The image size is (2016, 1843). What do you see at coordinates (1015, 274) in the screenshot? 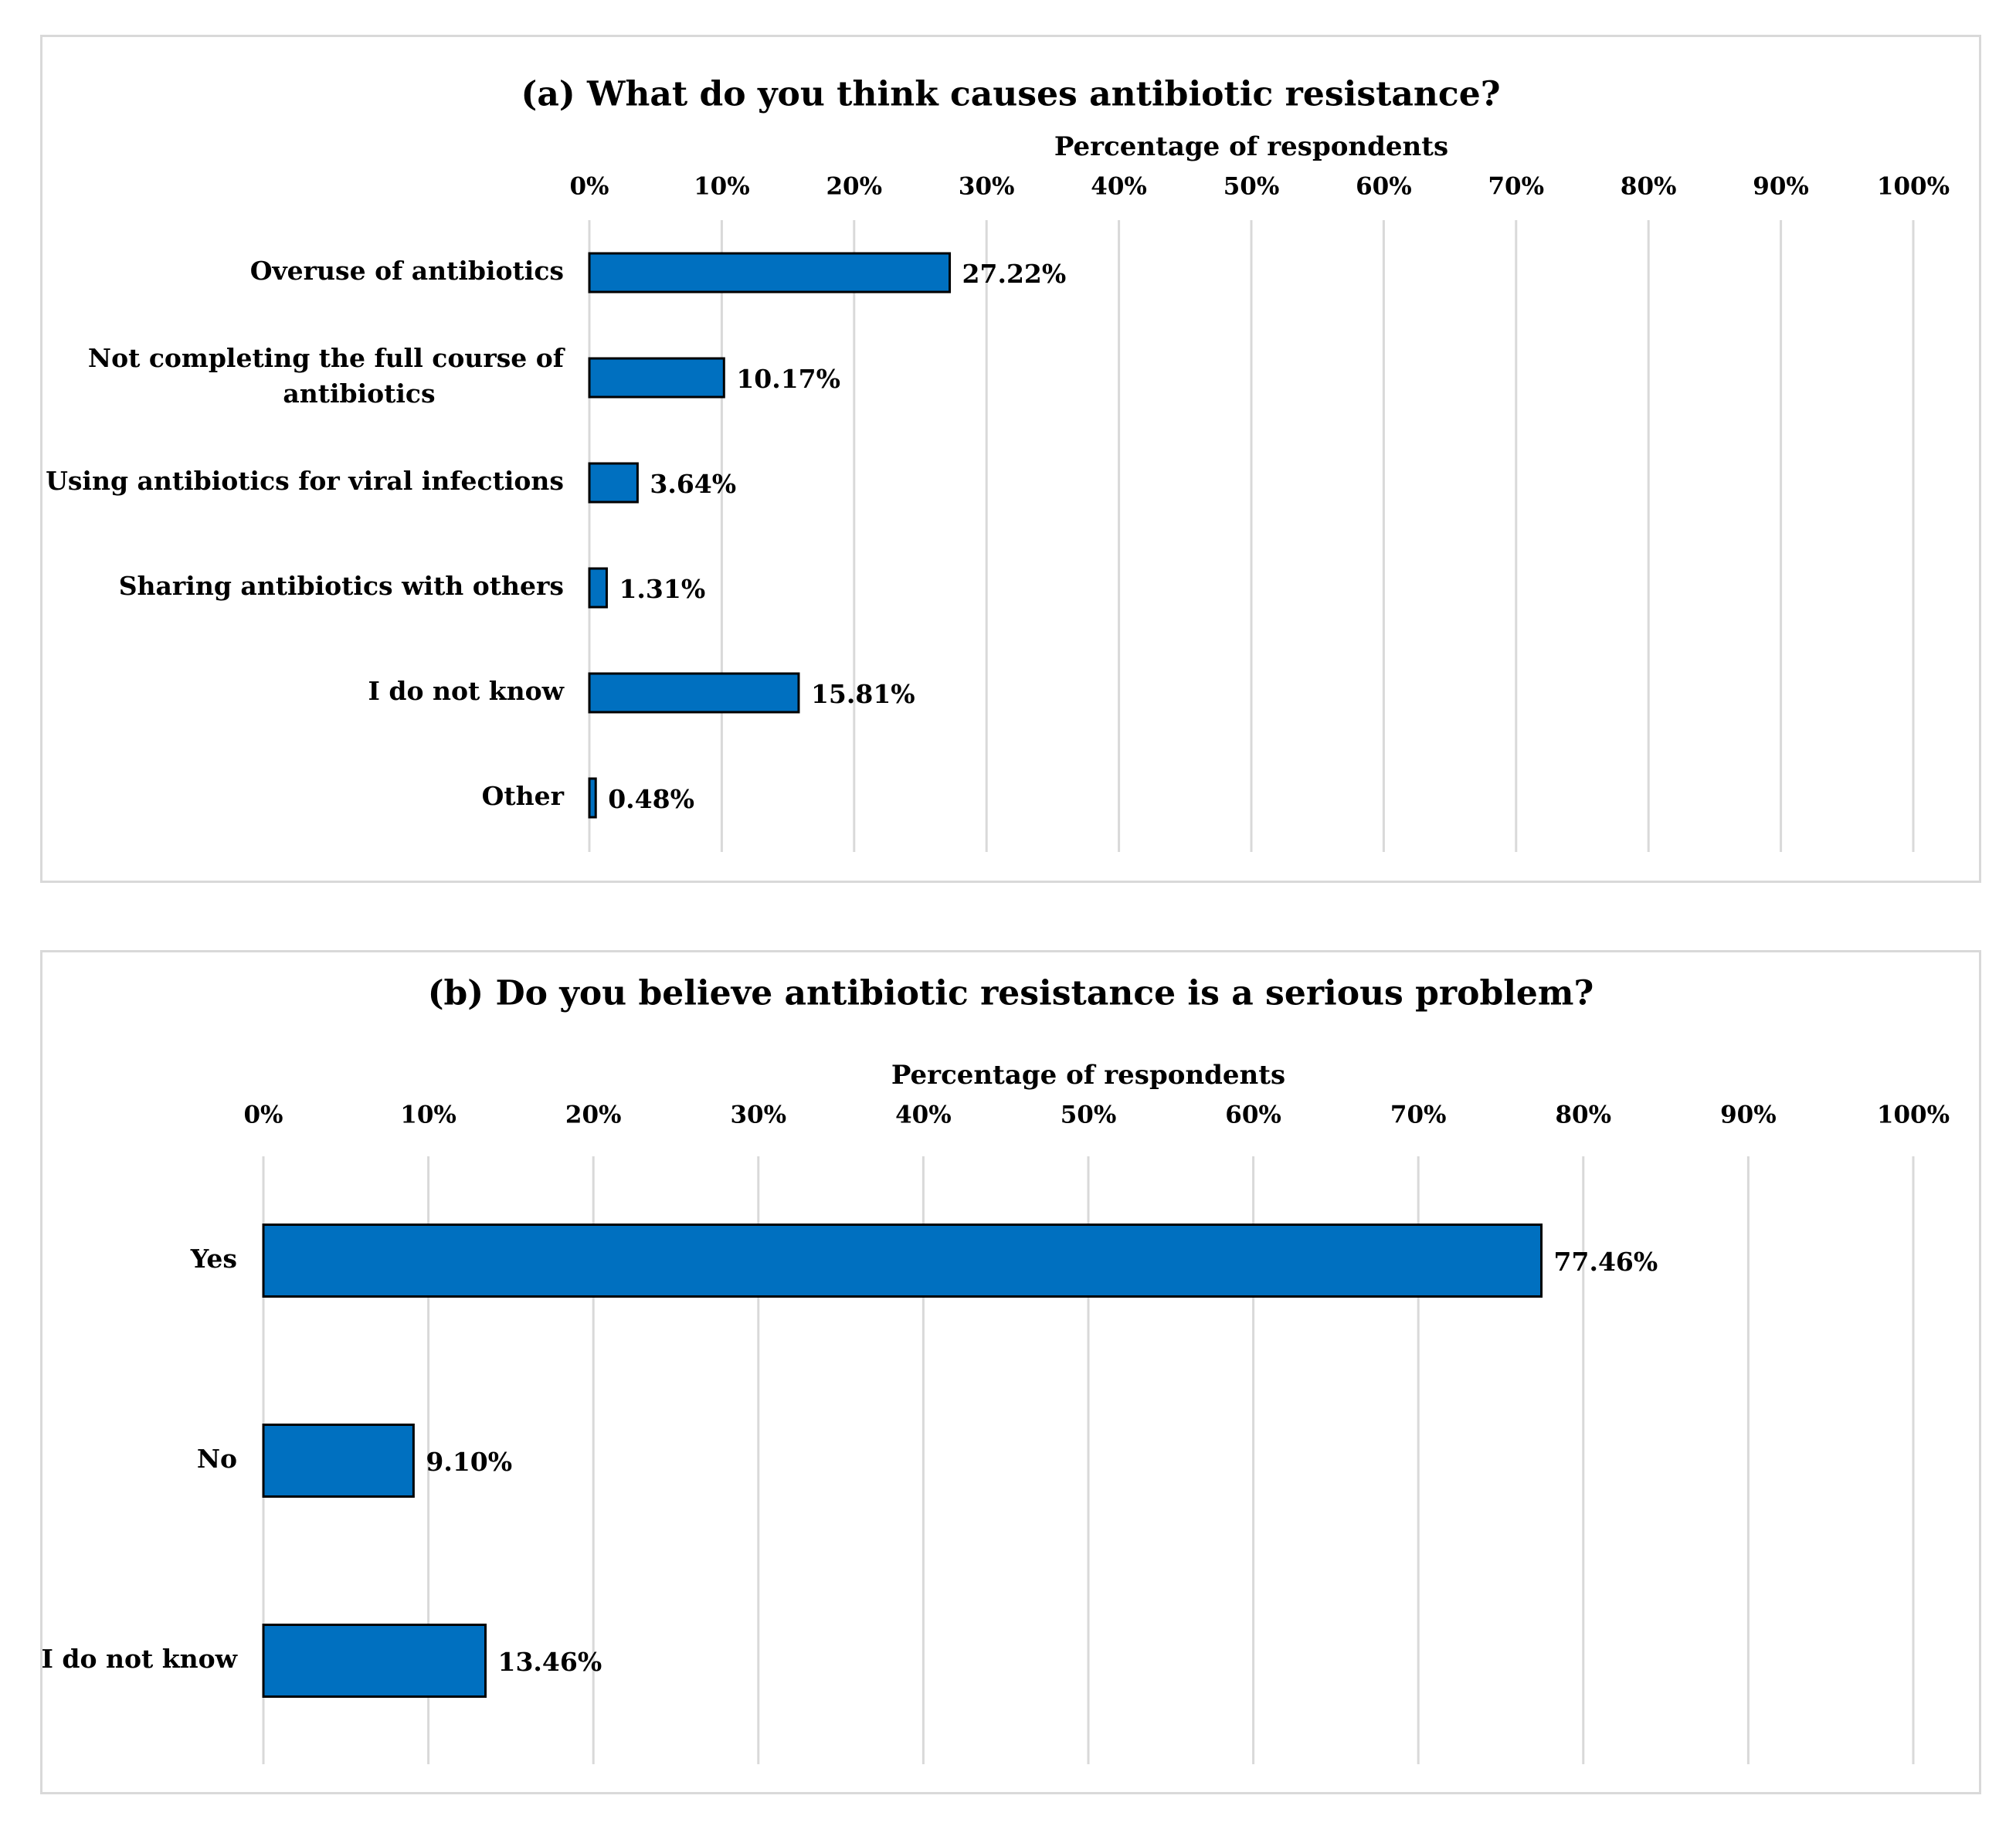
I see `data-label: 27.22%` at bounding box center [1015, 274].